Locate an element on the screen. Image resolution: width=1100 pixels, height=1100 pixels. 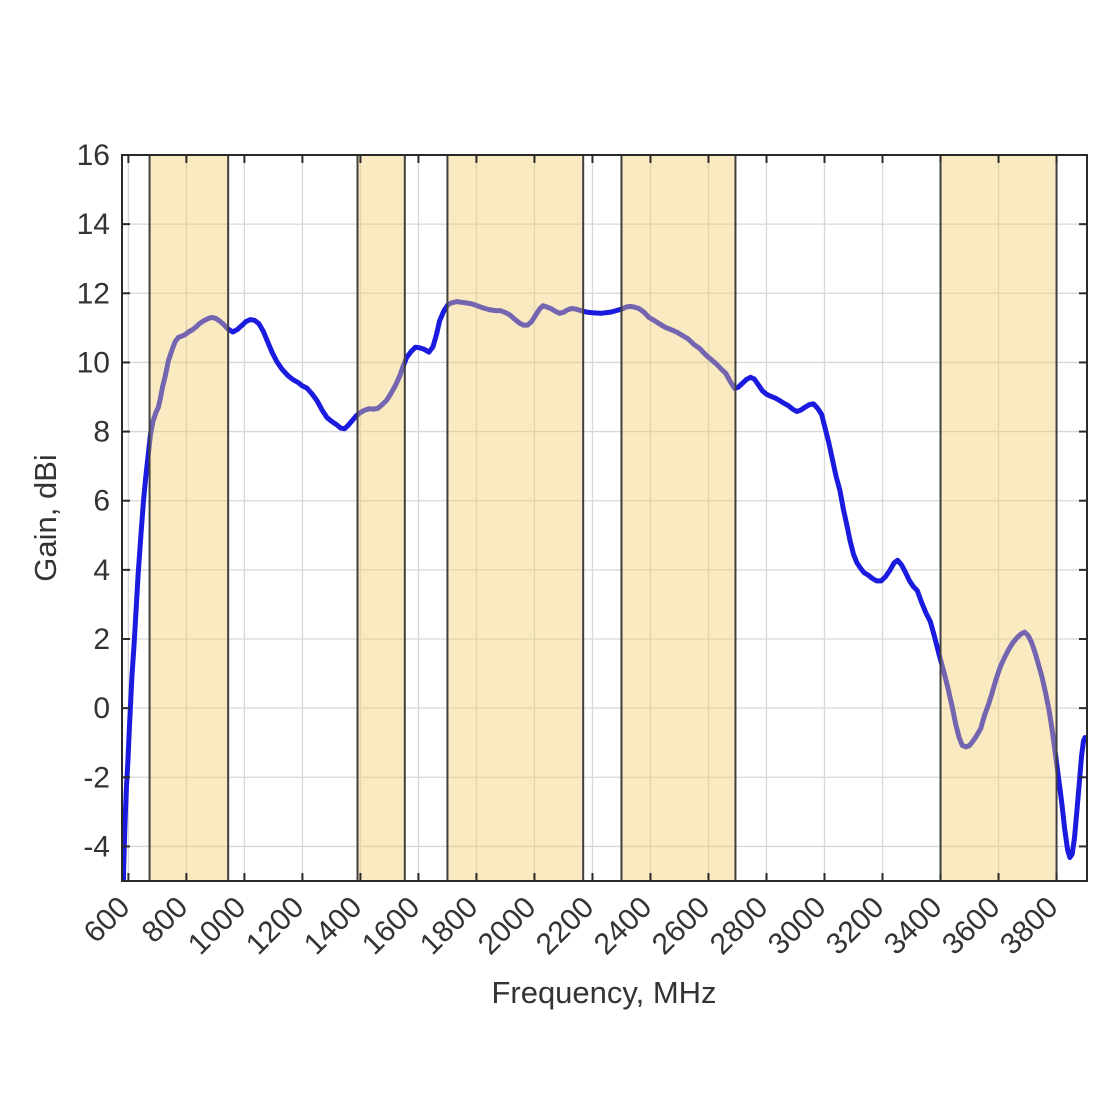
y-tick-label: 16 is located at coordinates (93, 155).